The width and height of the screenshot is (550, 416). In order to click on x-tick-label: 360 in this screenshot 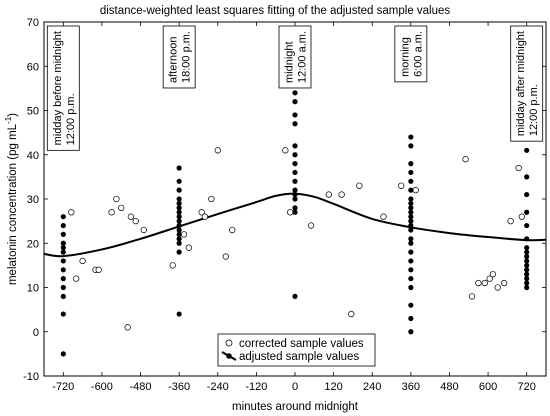, I will do `click(411, 387)`.